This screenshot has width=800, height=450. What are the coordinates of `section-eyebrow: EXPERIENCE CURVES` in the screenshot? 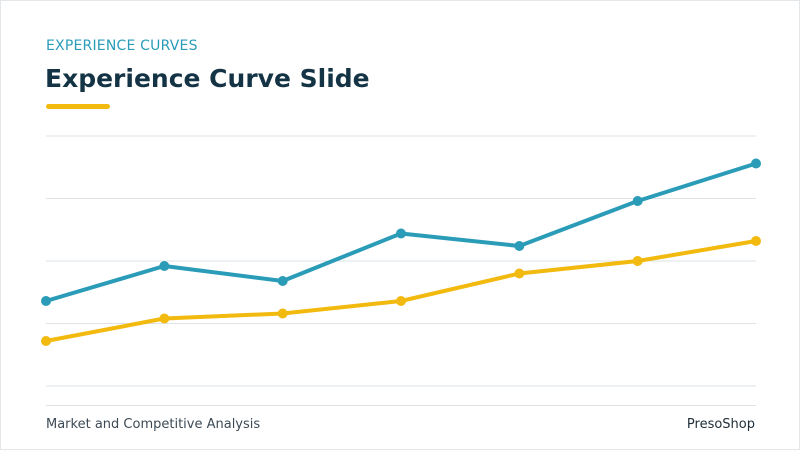 It's located at (122, 46).